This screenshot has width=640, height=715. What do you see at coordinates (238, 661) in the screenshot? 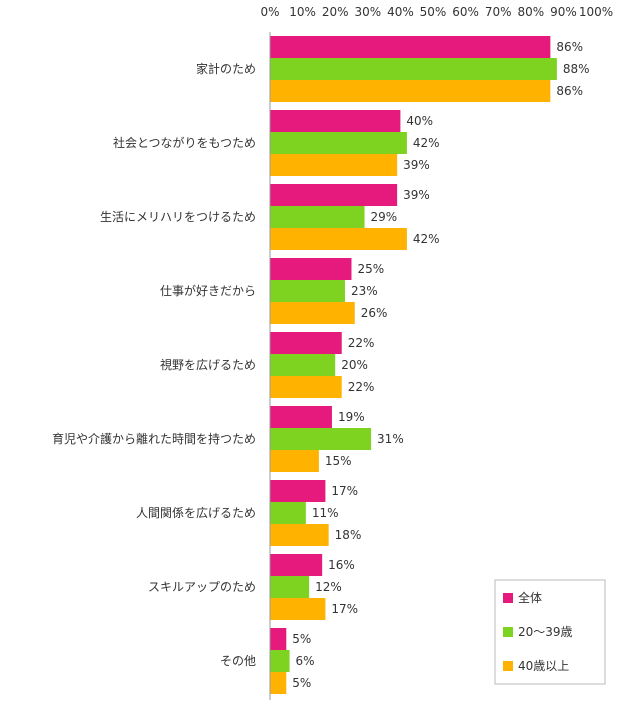
I see `category-label: その他` at bounding box center [238, 661].